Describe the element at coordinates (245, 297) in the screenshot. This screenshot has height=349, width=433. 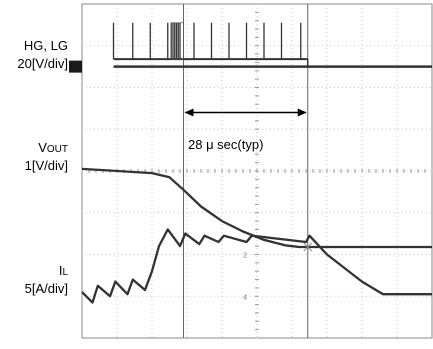
I see `graticule-label: 4` at that location.